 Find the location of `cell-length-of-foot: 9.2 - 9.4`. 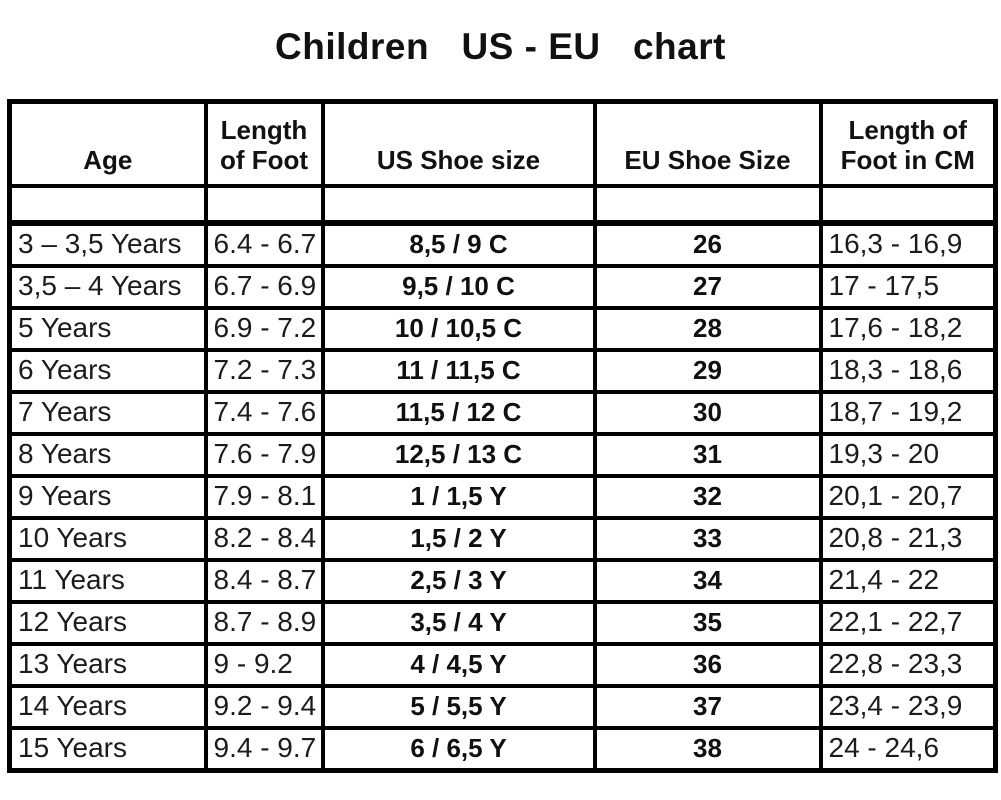

cell-length-of-foot: 9.2 - 9.4 is located at coordinates (264, 707).